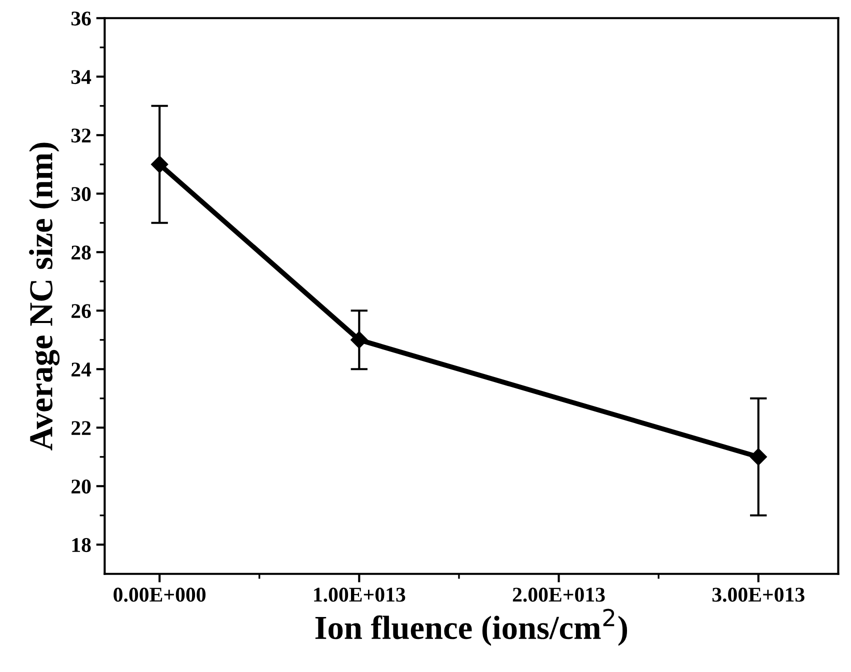 Image resolution: width=851 pixels, height=672 pixels. Describe the element at coordinates (360, 595) in the screenshot. I see `x-tick-label: 1.00E+013` at that location.